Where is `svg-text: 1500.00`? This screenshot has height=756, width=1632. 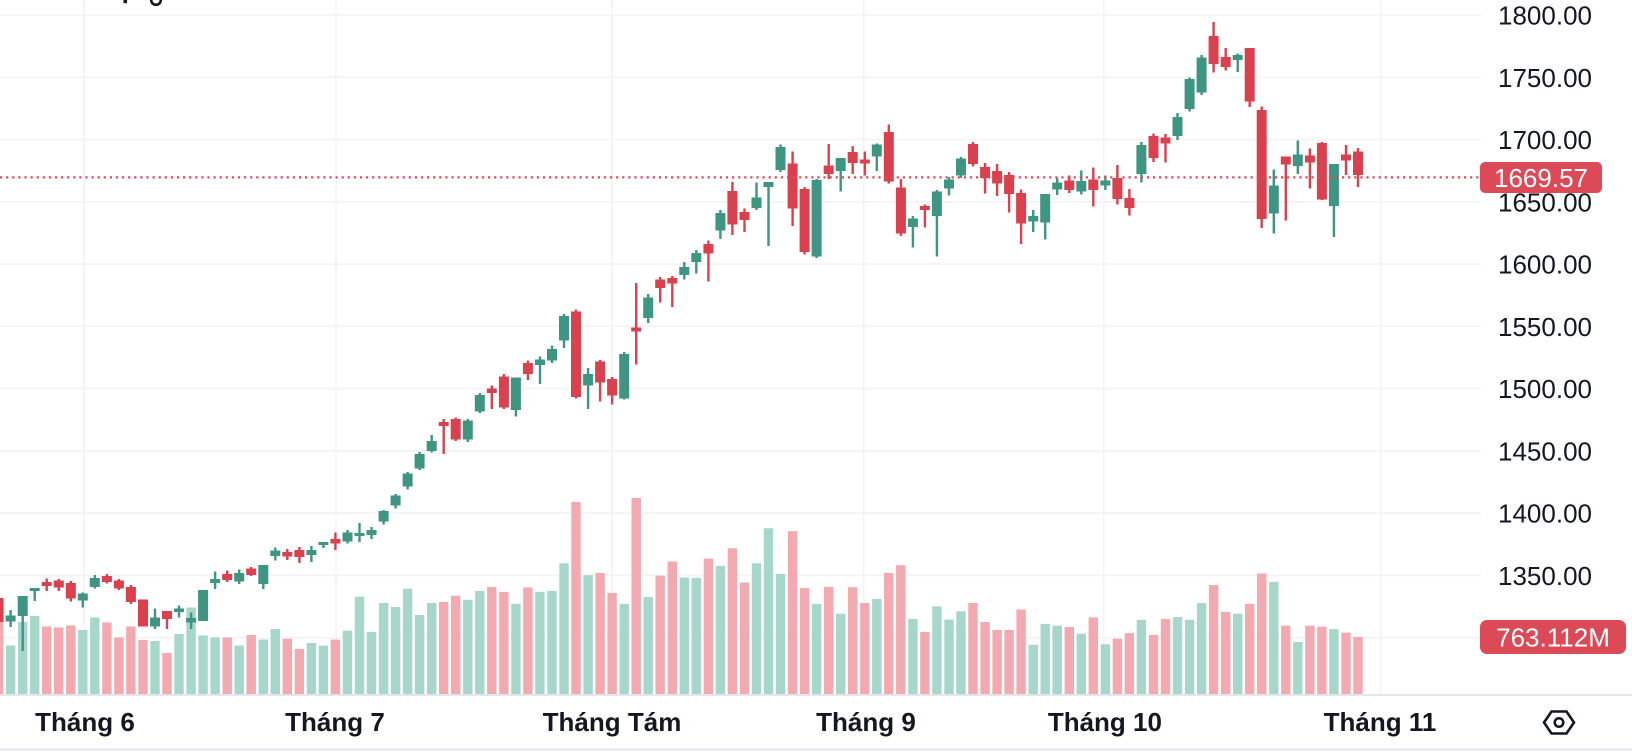 svg-text: 1500.00 is located at coordinates (1545, 389).